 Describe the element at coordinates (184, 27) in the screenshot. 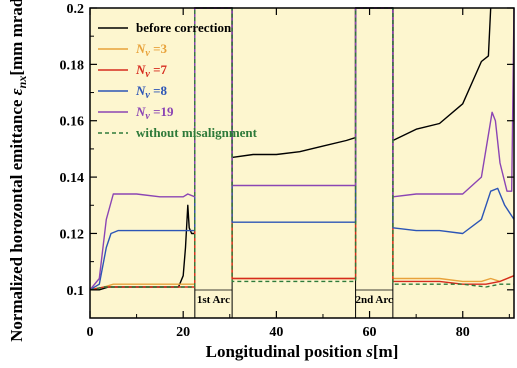

I see `legend-label: before correction` at that location.